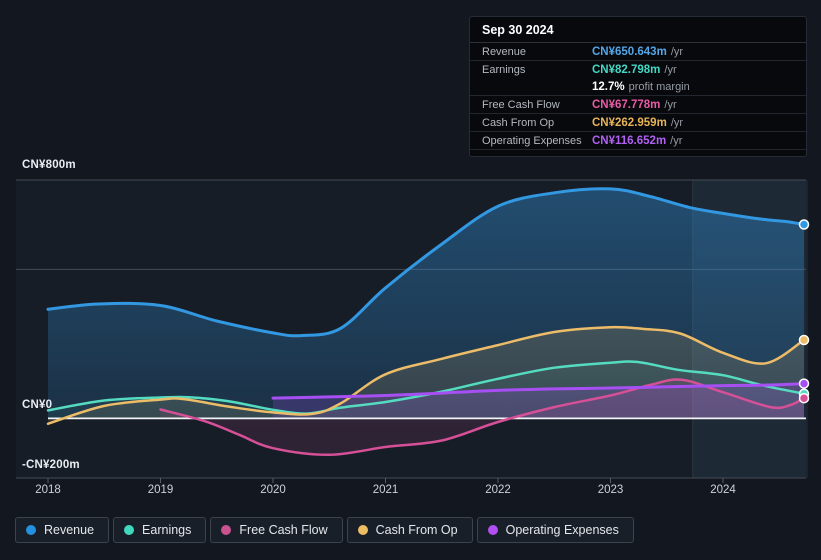 Image resolution: width=821 pixels, height=560 pixels. What do you see at coordinates (626, 69) in the screenshot?
I see `tooltip-value: CN¥82.798m` at bounding box center [626, 69].